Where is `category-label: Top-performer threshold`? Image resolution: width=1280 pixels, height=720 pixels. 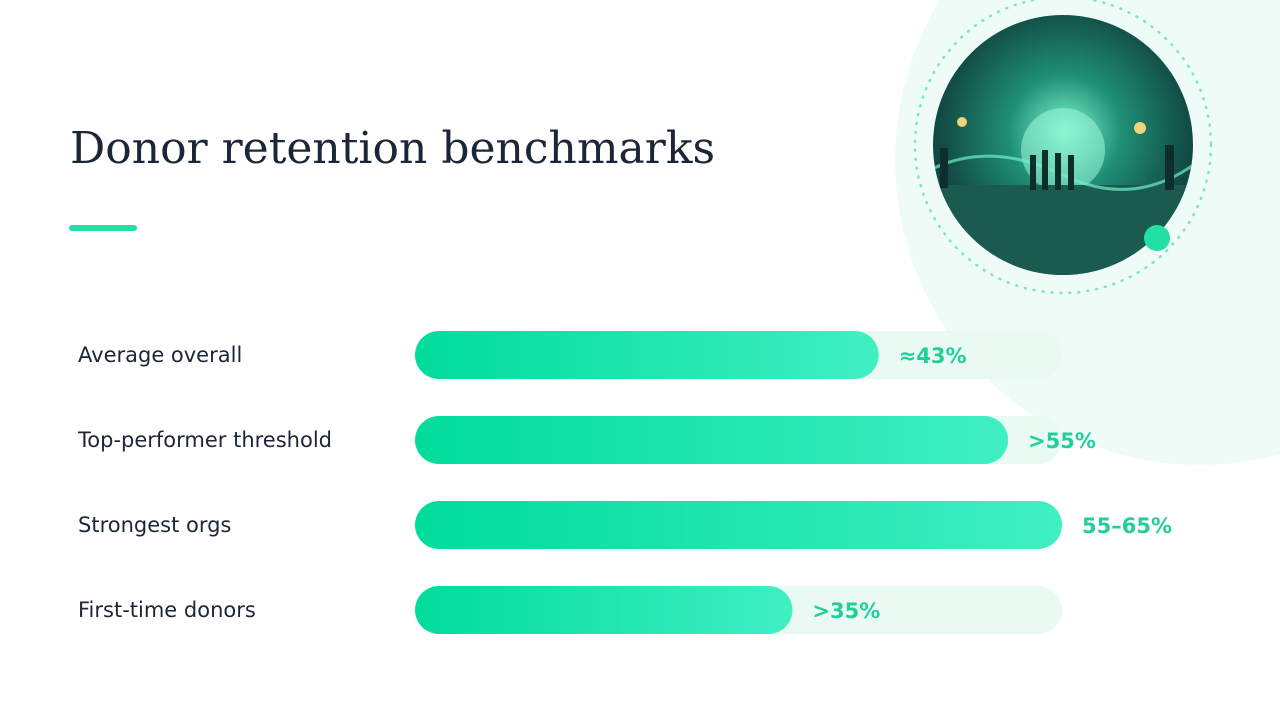
category-label: Top-performer threshold is located at coordinates (204, 440).